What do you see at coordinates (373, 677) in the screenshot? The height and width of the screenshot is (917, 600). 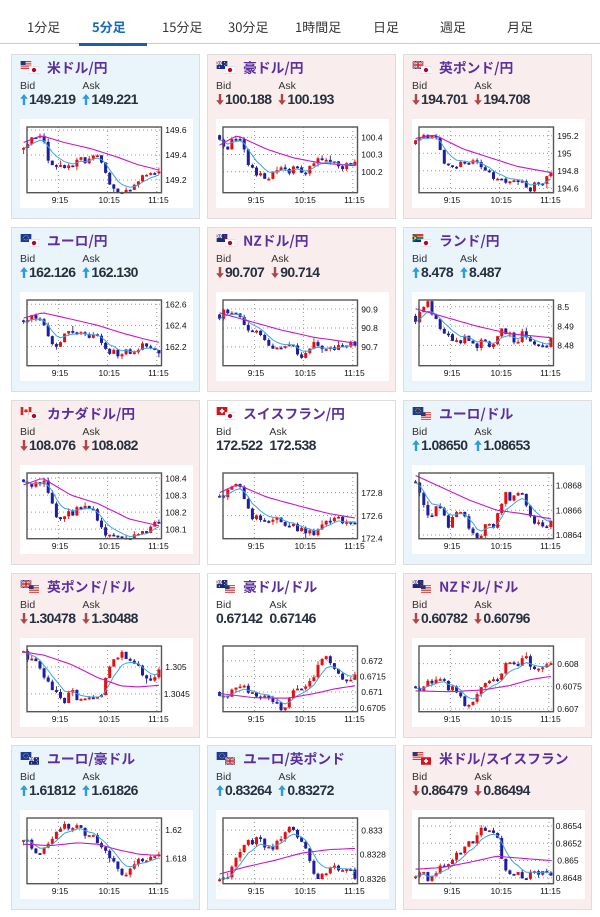 I see `svg-text: 0.6715` at bounding box center [373, 677].